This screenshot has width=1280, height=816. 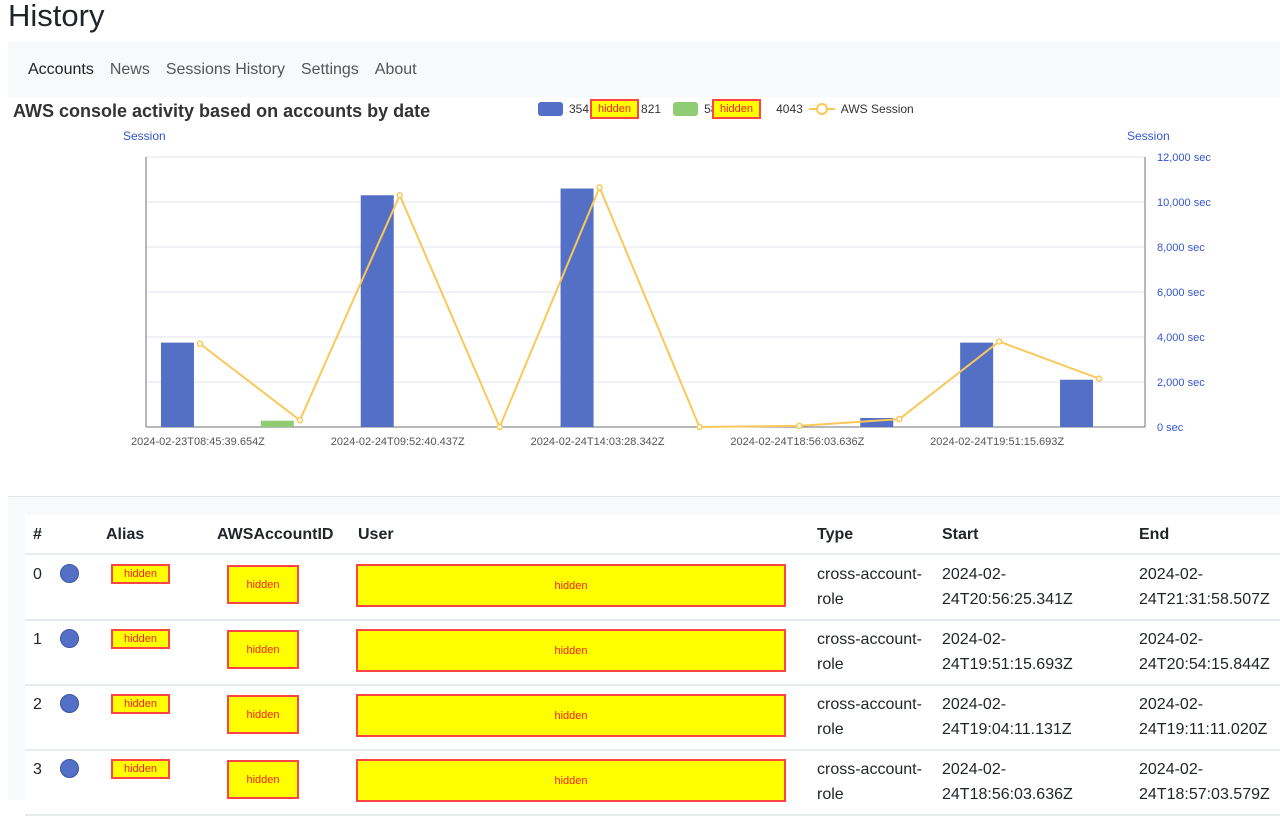 What do you see at coordinates (37, 769) in the screenshot?
I see `row-index: 3` at bounding box center [37, 769].